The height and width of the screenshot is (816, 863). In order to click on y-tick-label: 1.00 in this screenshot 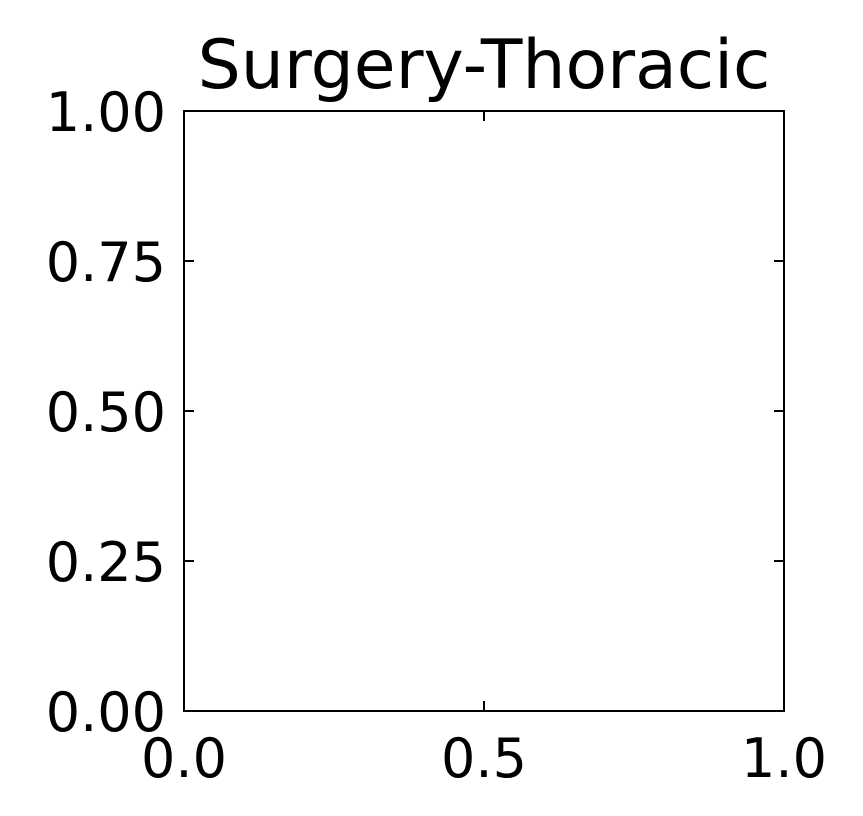, I will do `click(106, 112)`.